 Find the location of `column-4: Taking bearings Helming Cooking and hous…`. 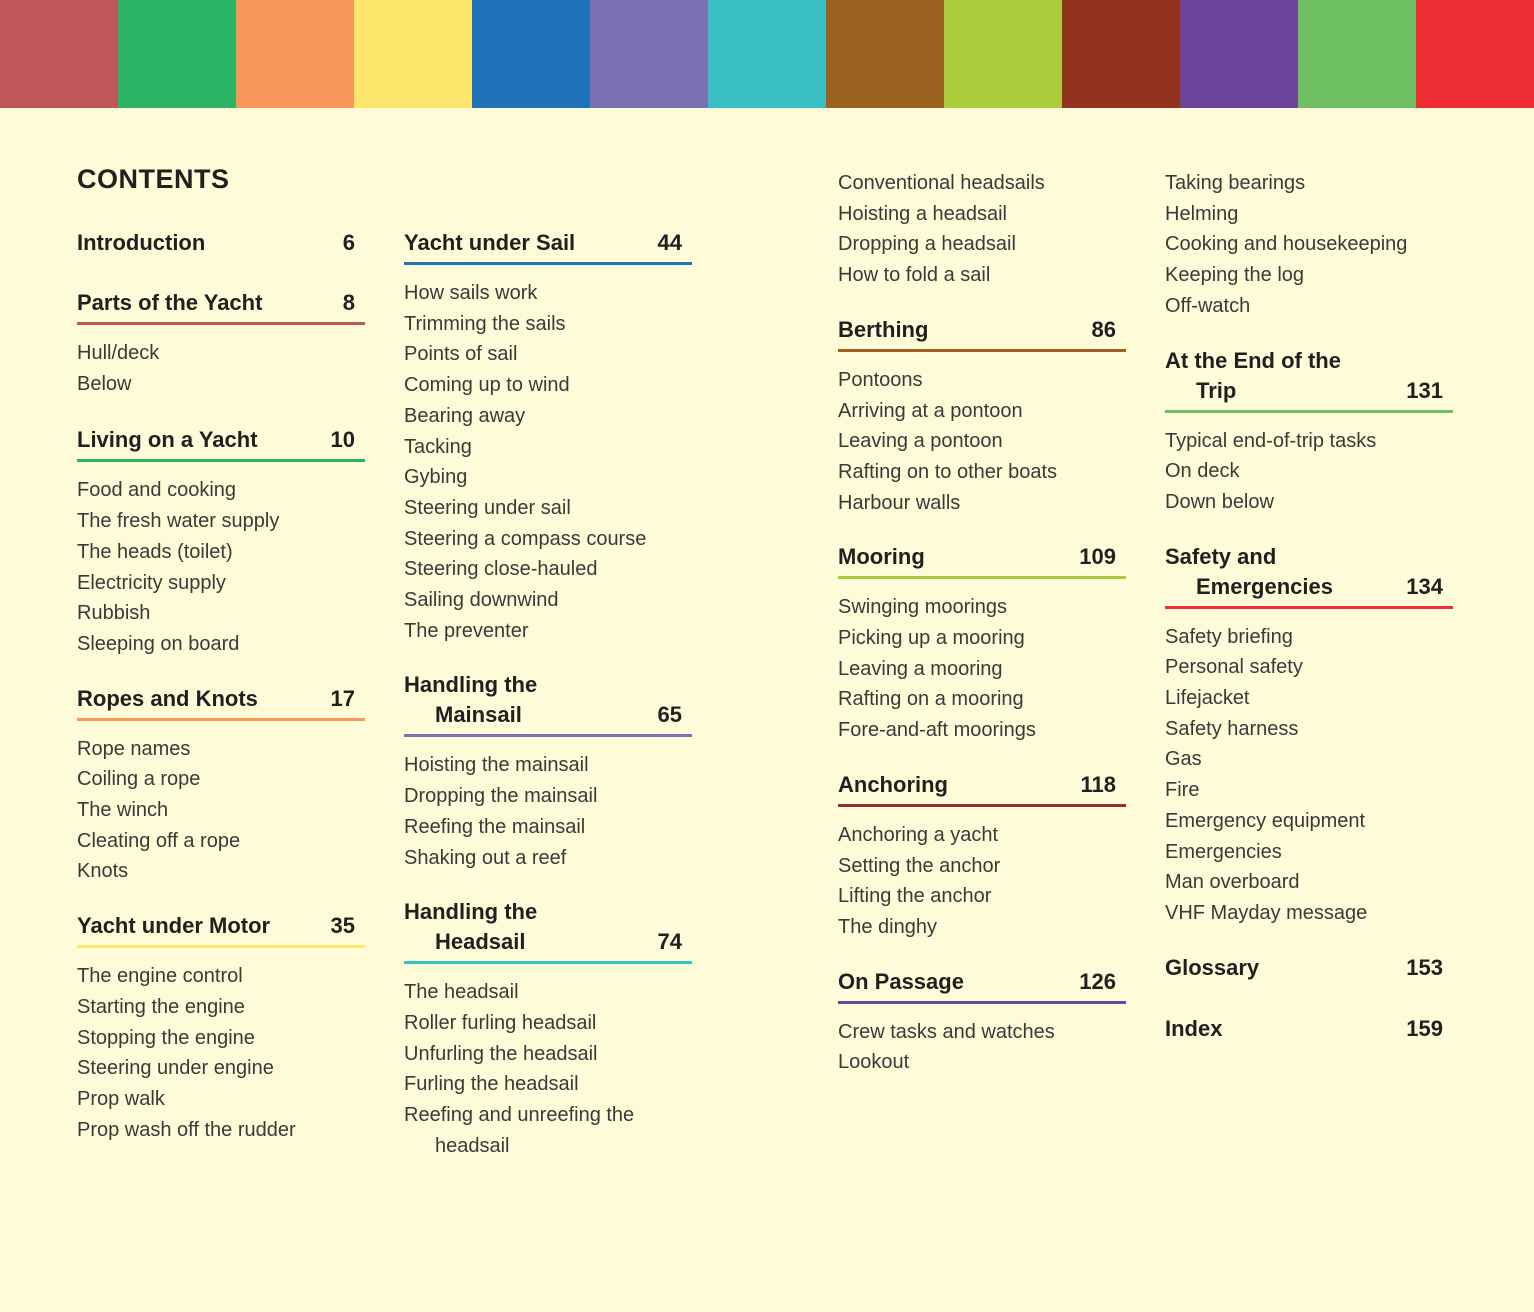

column-4: Taking bearings Helming Cooking and hous… is located at coordinates (1309, 609).